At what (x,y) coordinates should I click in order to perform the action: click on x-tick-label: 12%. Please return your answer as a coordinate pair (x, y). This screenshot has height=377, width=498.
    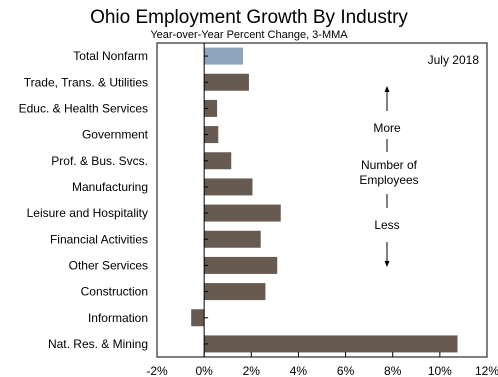
    Looking at the image, I should click on (486, 370).